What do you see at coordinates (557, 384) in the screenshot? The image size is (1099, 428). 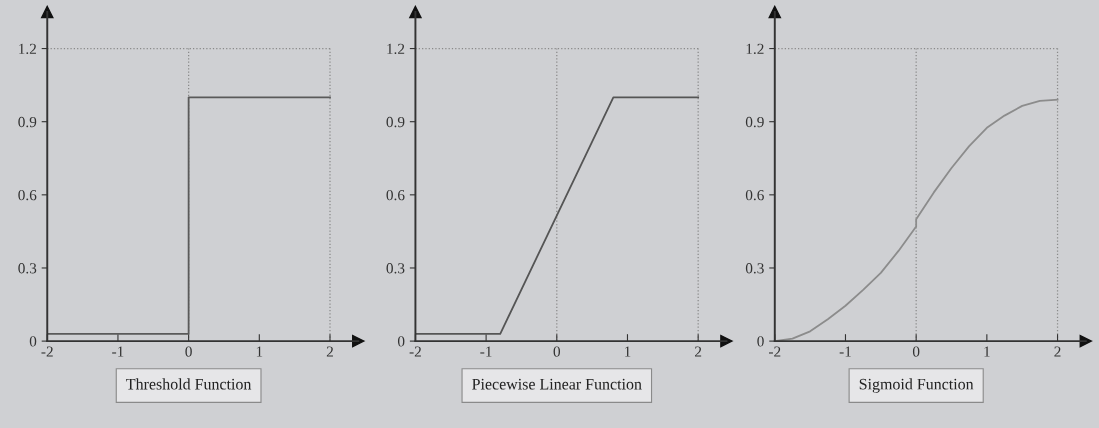 I see `text: Piecewise Linear Function` at bounding box center [557, 384].